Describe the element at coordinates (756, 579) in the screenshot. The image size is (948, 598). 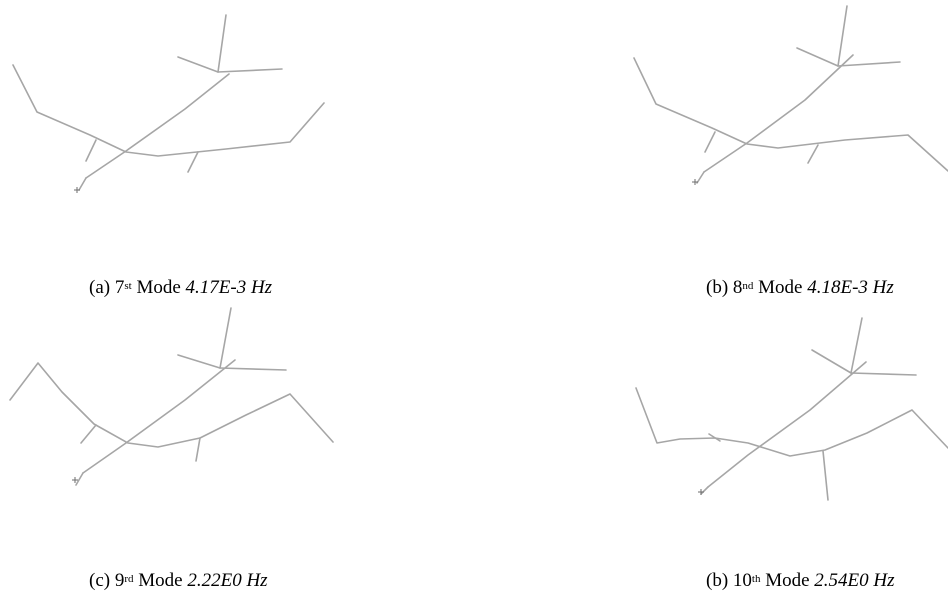
I see `caption-d-ordinal: th` at that location.